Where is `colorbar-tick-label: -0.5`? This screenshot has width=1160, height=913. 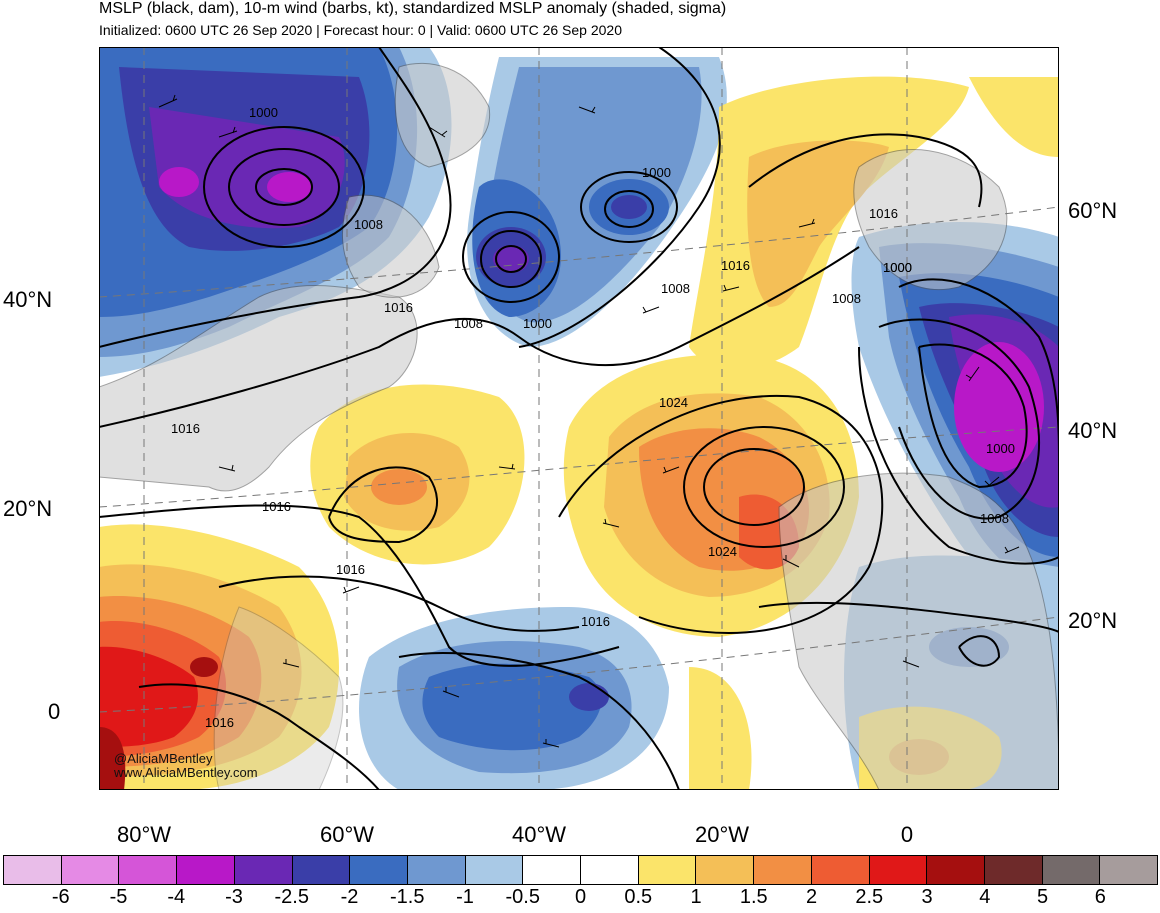
colorbar-tick-label: -0.5 is located at coordinates (522, 897).